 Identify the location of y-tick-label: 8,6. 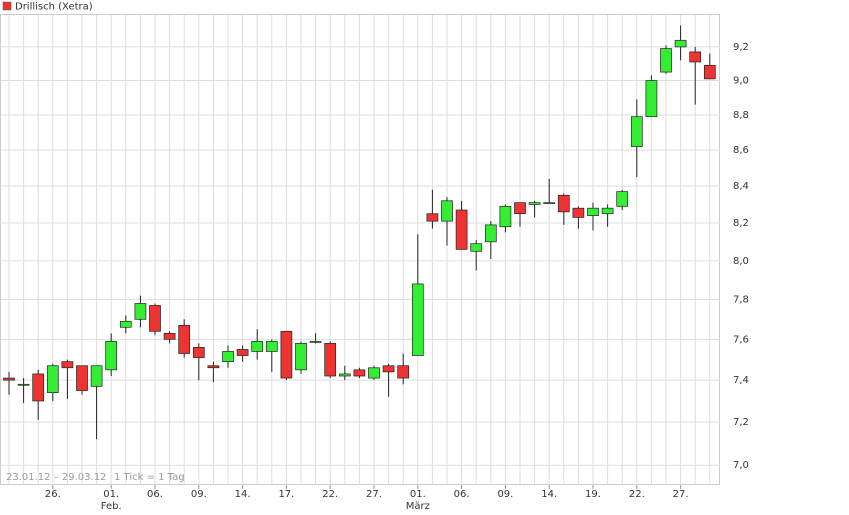
(741, 150).